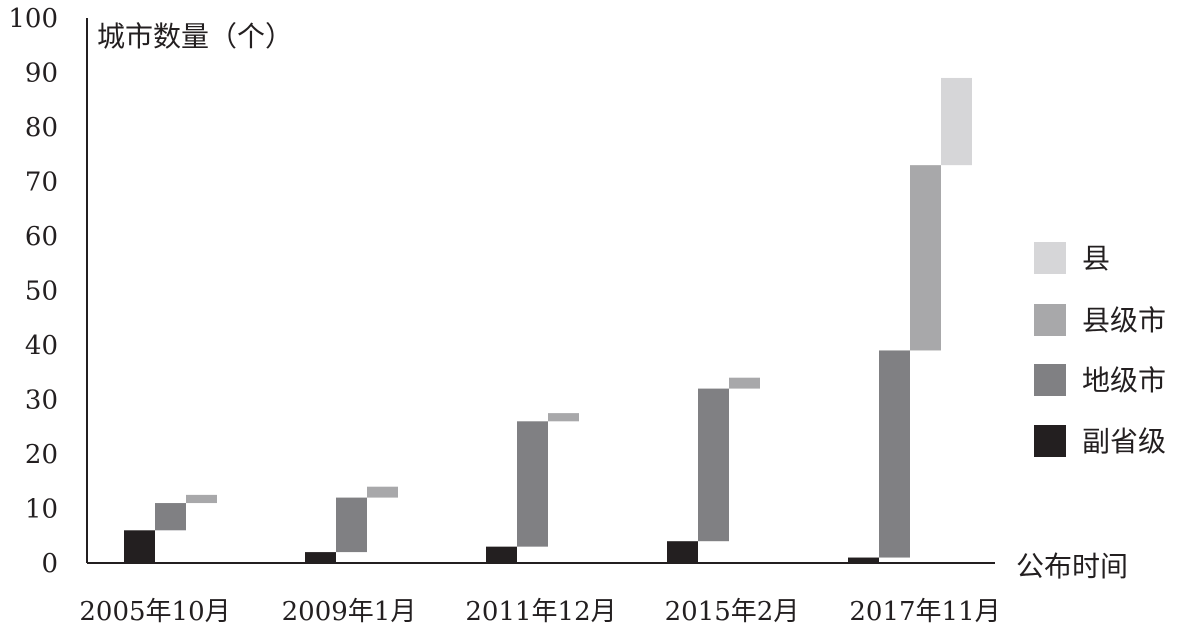  What do you see at coordinates (956, 121) in the screenshot?
I see `bar-县-2017年11月` at bounding box center [956, 121].